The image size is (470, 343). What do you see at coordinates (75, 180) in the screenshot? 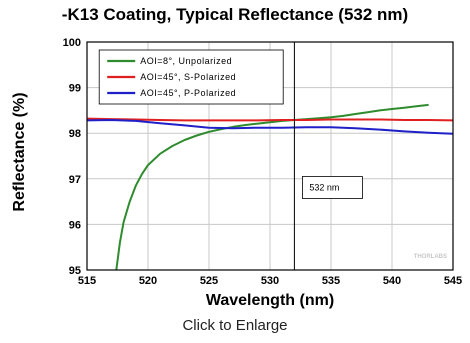
I see `y-tick-label: 97` at bounding box center [75, 180].